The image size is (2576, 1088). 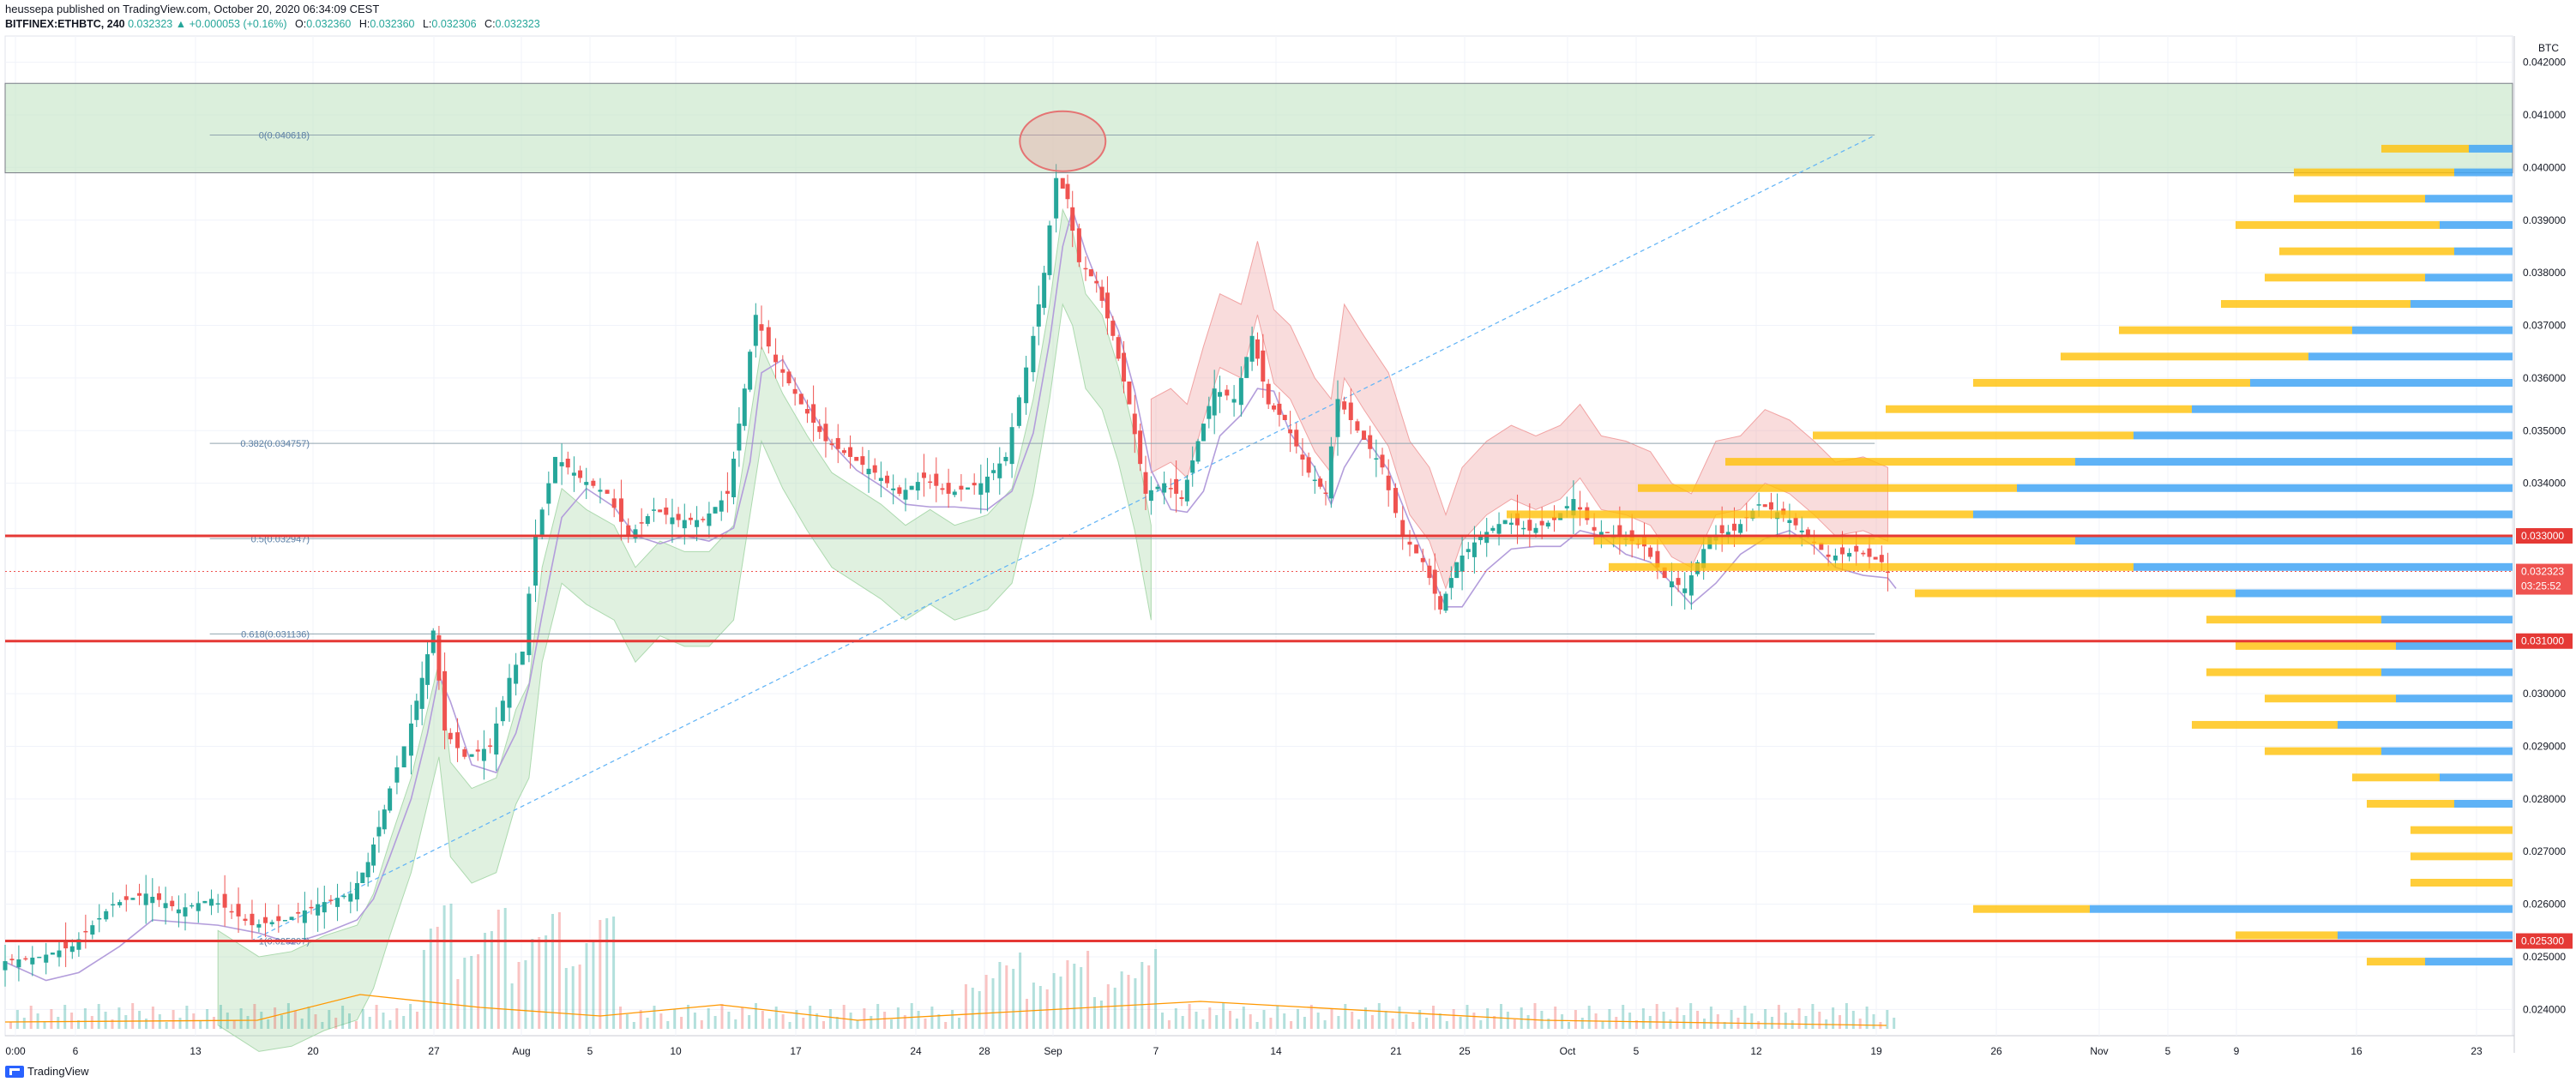 What do you see at coordinates (2544, 484) in the screenshot?
I see `y-tick-label: 0.034000` at bounding box center [2544, 484].